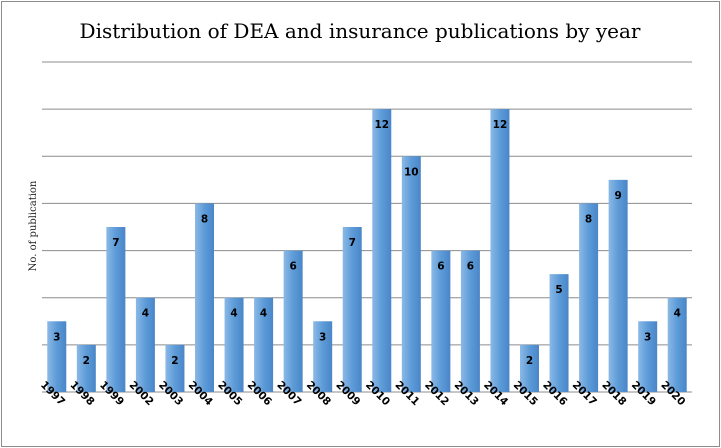  I want to click on bar-2015, so click(529, 368).